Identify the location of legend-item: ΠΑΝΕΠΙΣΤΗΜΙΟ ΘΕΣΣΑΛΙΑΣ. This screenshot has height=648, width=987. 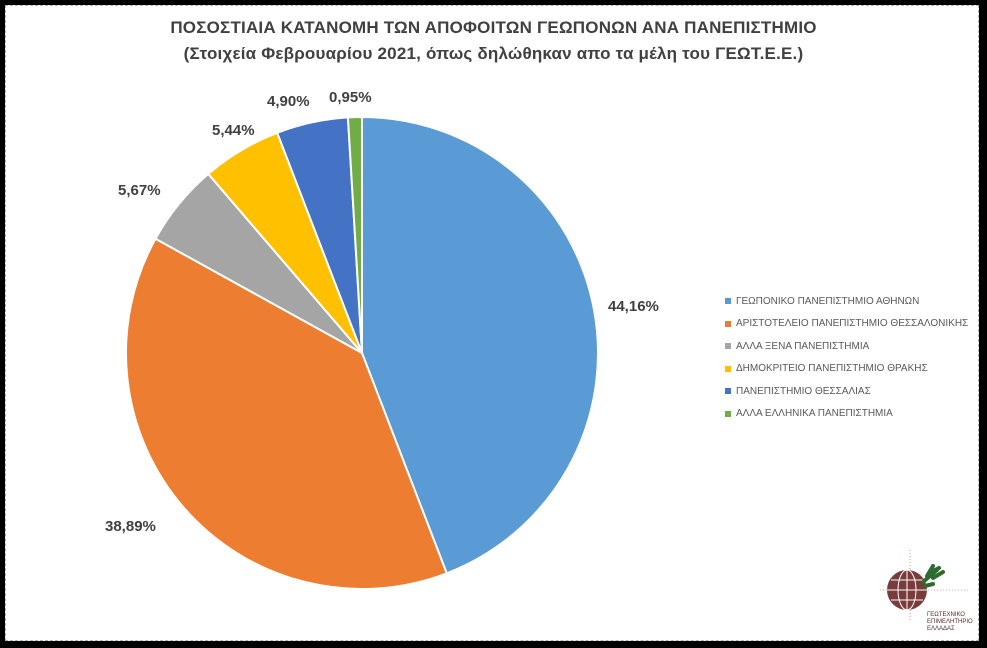
(846, 391).